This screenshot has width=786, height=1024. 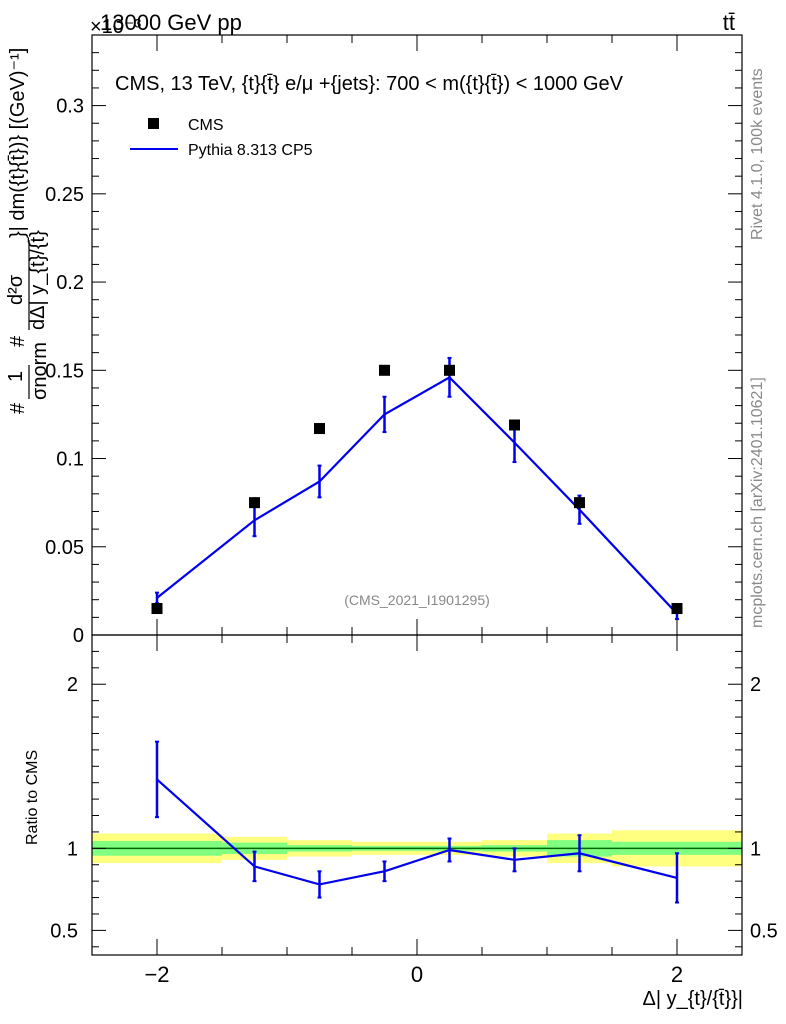 I want to click on ylabel-tail: }| dm({t}{t̄})} [(GeV)⁻¹], so click(x=18, y=143).